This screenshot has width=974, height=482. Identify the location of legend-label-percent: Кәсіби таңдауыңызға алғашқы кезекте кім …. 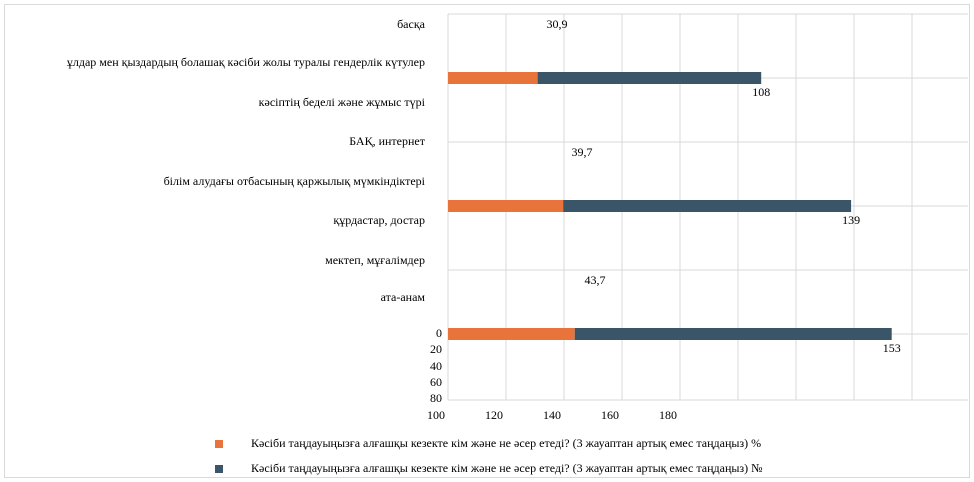
(506, 443).